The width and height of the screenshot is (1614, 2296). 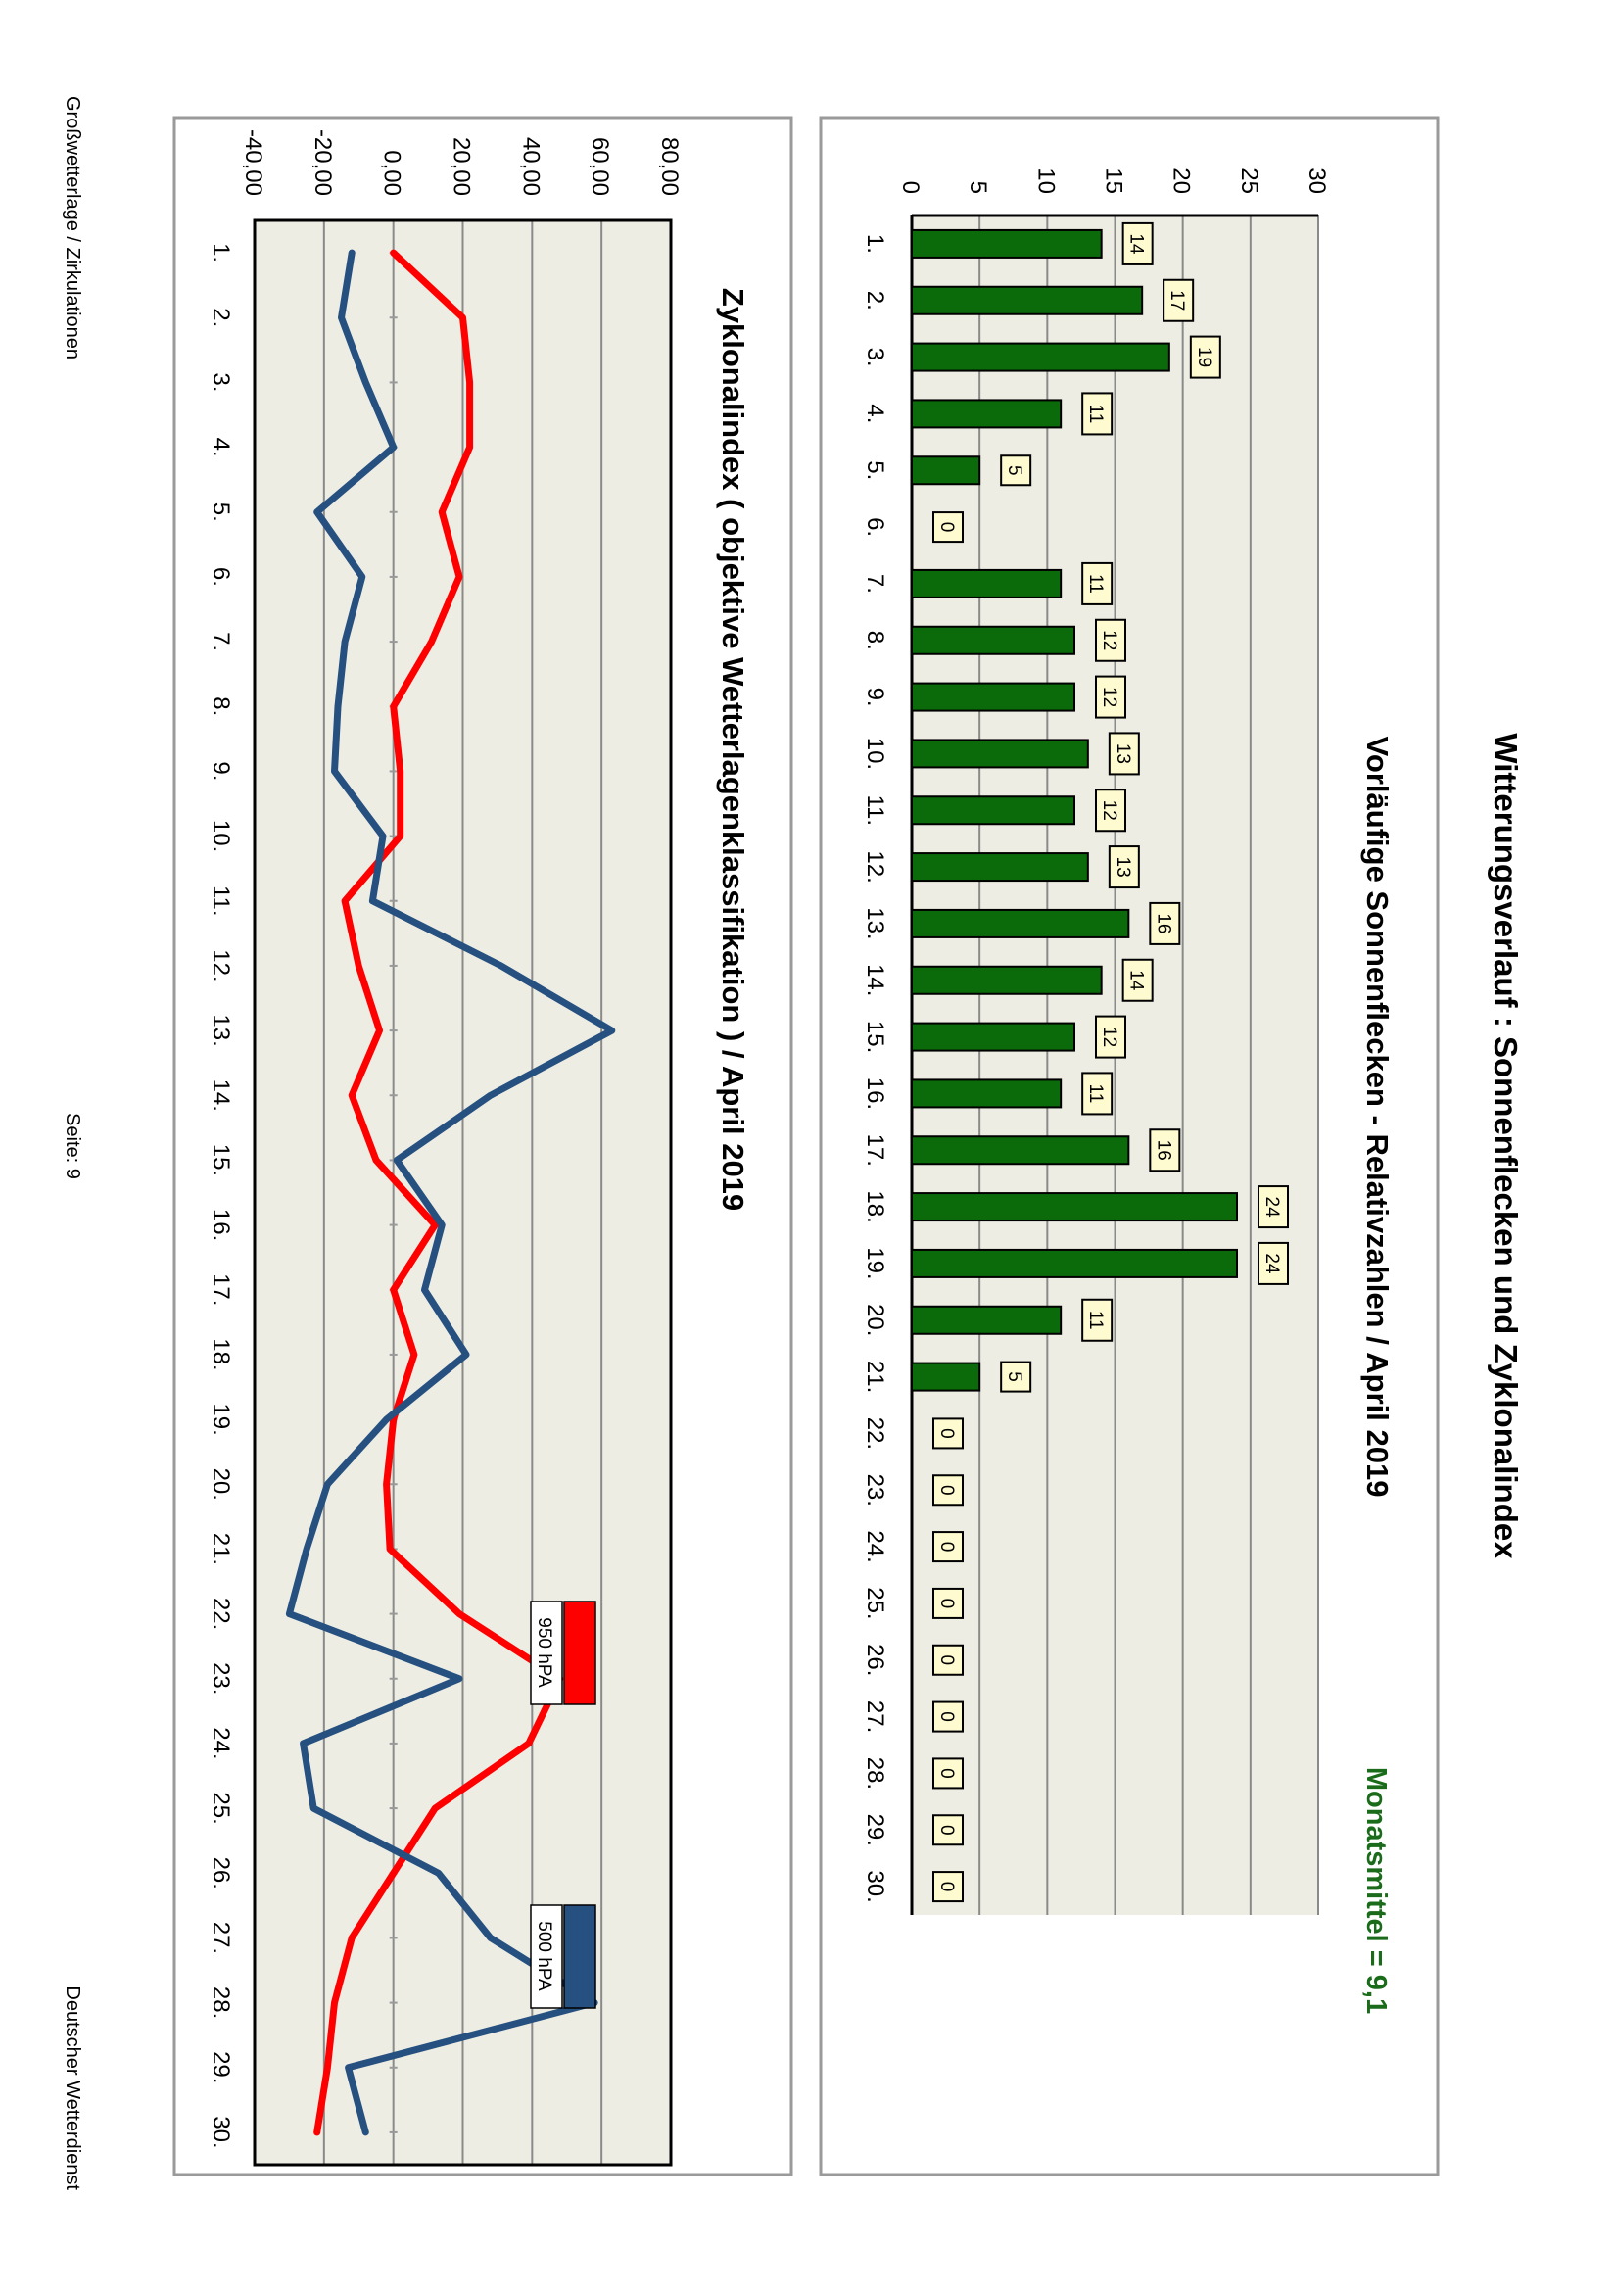 What do you see at coordinates (875, 1660) in the screenshot?
I see `x-tick-label: 26.` at bounding box center [875, 1660].